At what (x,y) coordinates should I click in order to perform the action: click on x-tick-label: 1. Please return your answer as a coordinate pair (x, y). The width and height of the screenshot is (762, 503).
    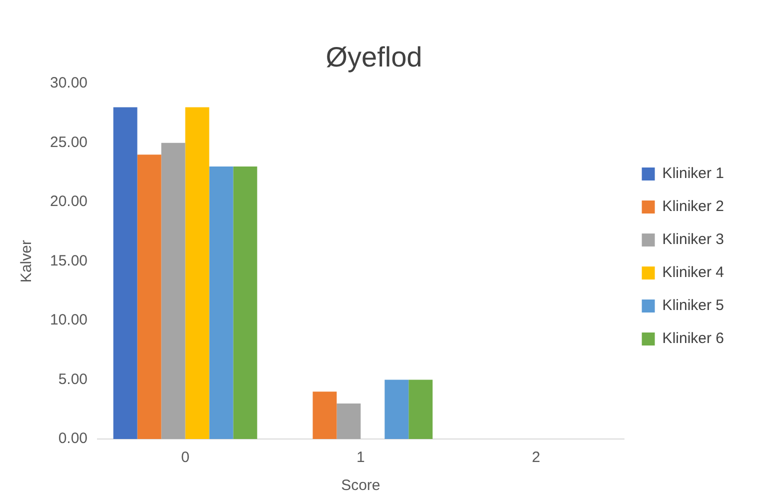
    Looking at the image, I should click on (360, 457).